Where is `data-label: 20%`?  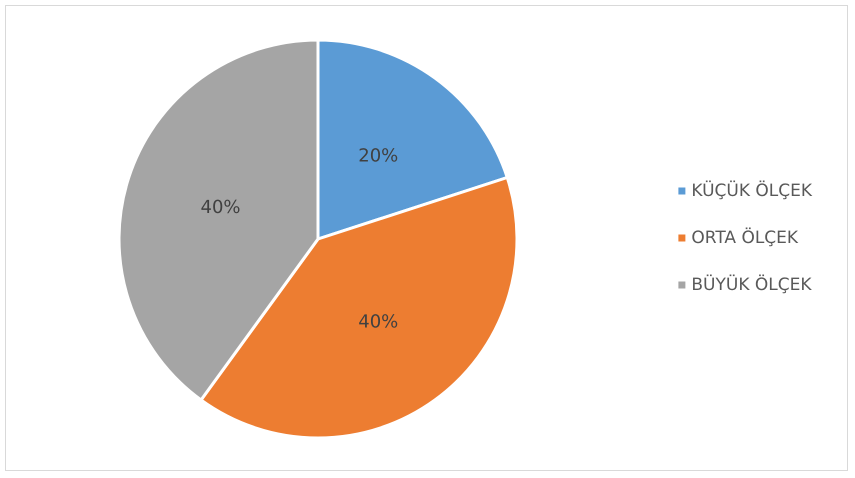
data-label: 20% is located at coordinates (378, 156).